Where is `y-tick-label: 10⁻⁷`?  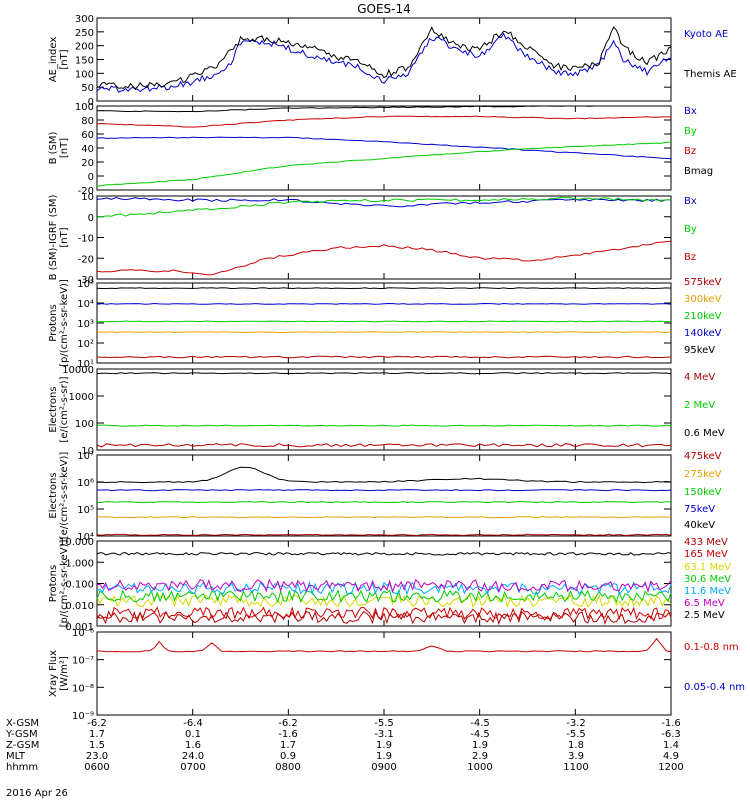
y-tick-label: 10⁻⁷ is located at coordinates (83, 661).